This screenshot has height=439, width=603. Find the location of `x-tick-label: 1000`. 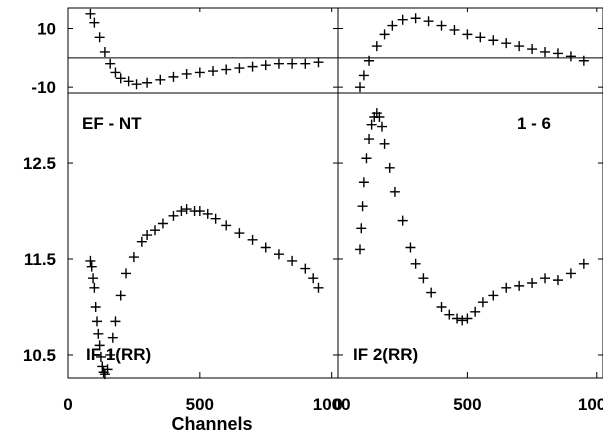

x-tick-label: 1000 is located at coordinates (590, 404).